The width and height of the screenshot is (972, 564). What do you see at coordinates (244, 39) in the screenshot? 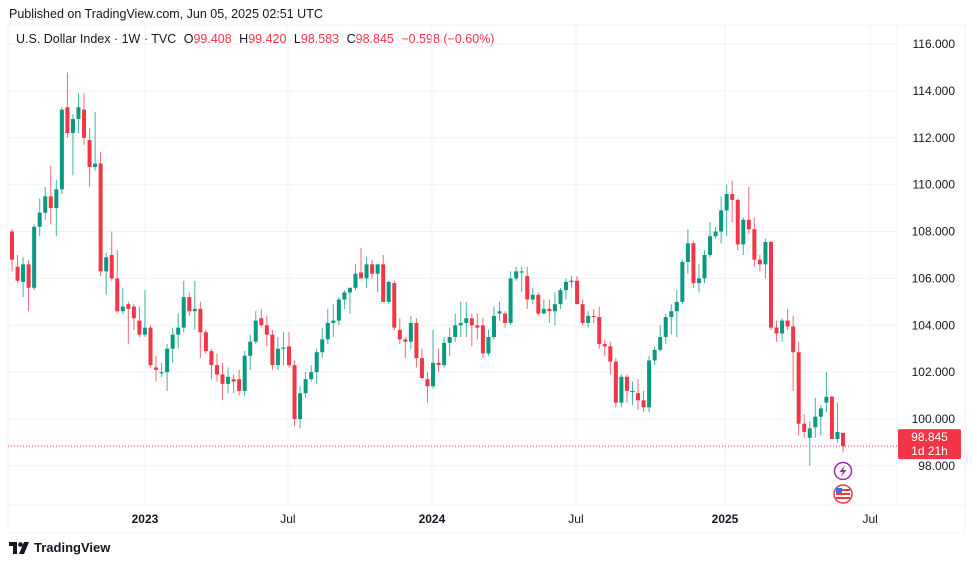
I see `high-label: H` at bounding box center [244, 39].